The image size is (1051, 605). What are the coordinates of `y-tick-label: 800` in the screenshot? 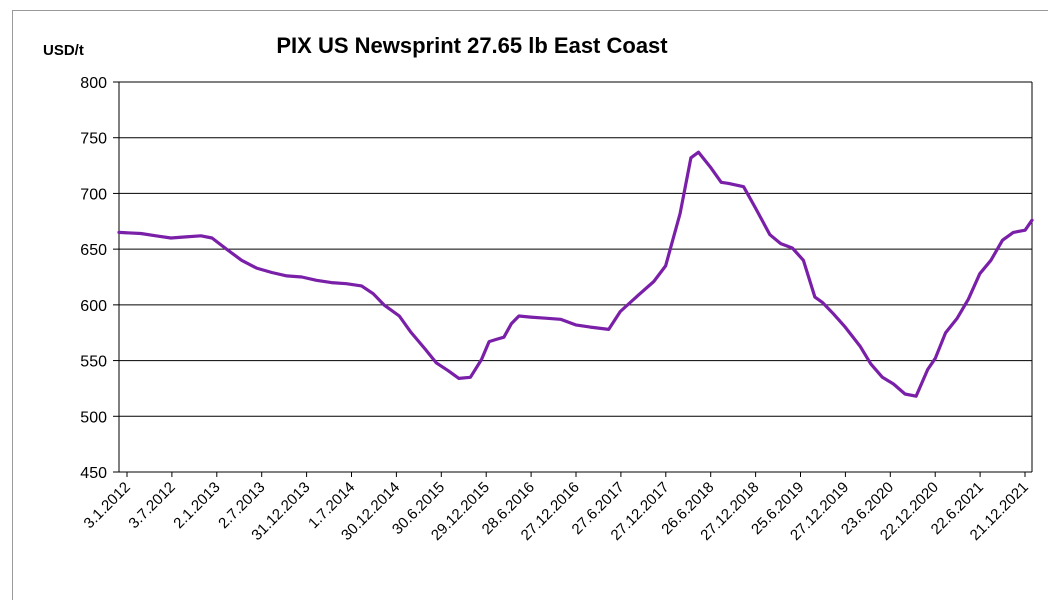 It's located at (93, 83).